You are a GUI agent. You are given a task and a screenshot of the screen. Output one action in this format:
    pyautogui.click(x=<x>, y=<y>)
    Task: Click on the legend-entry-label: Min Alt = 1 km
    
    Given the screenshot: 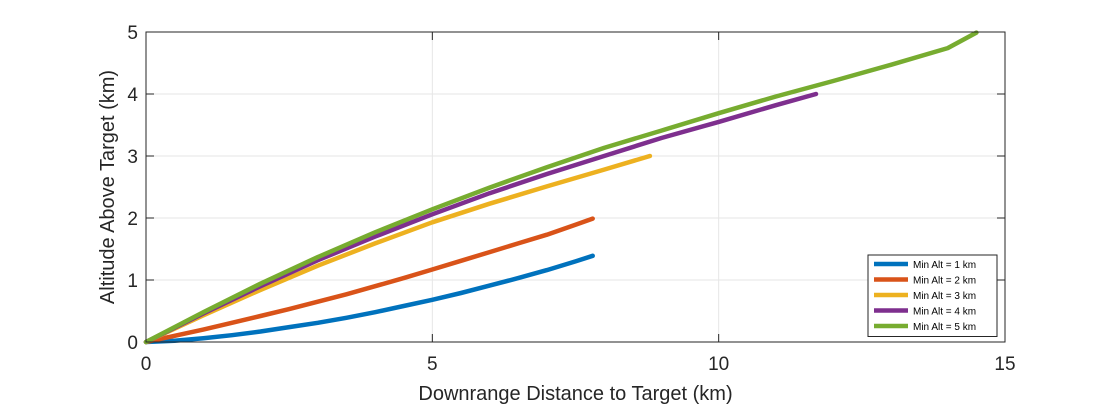 What is the action you would take?
    pyautogui.click(x=944, y=265)
    